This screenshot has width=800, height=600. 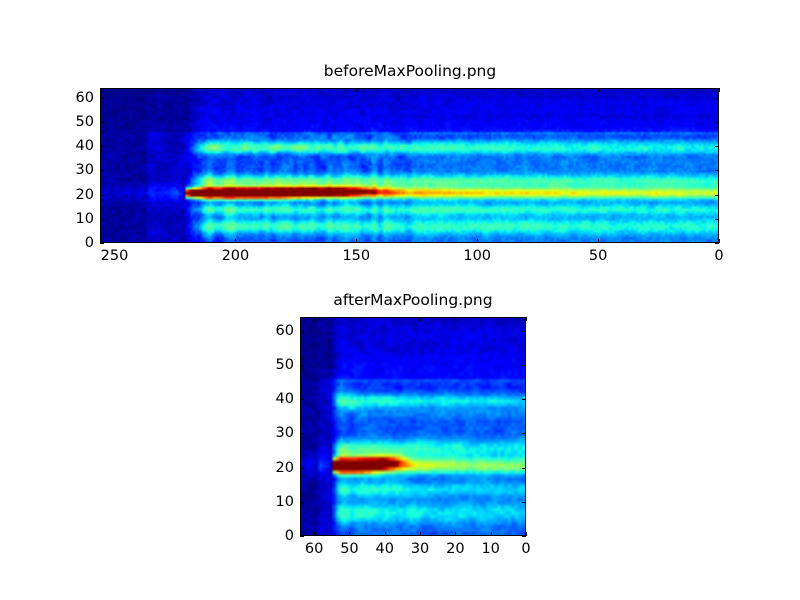 I want to click on x-tick-label: 60, so click(x=314, y=549).